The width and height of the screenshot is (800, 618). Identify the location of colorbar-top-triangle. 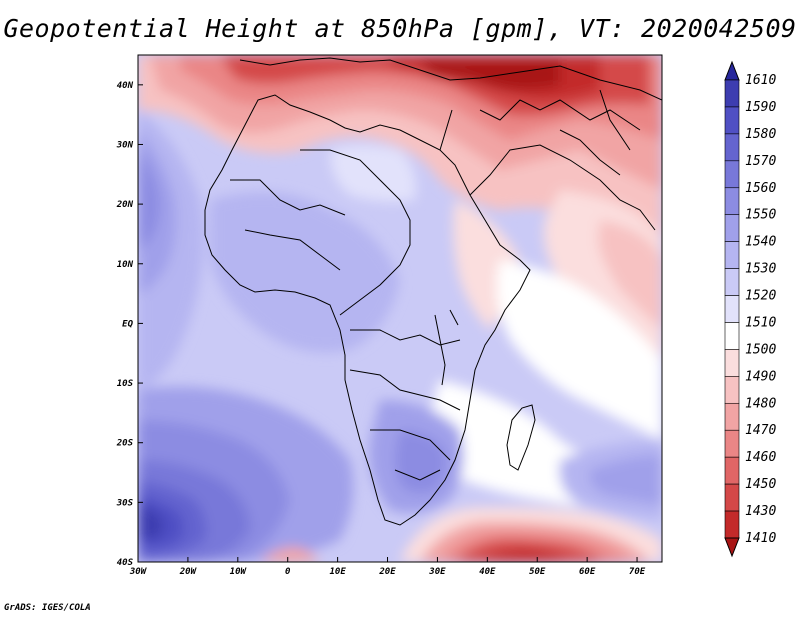
(732, 70).